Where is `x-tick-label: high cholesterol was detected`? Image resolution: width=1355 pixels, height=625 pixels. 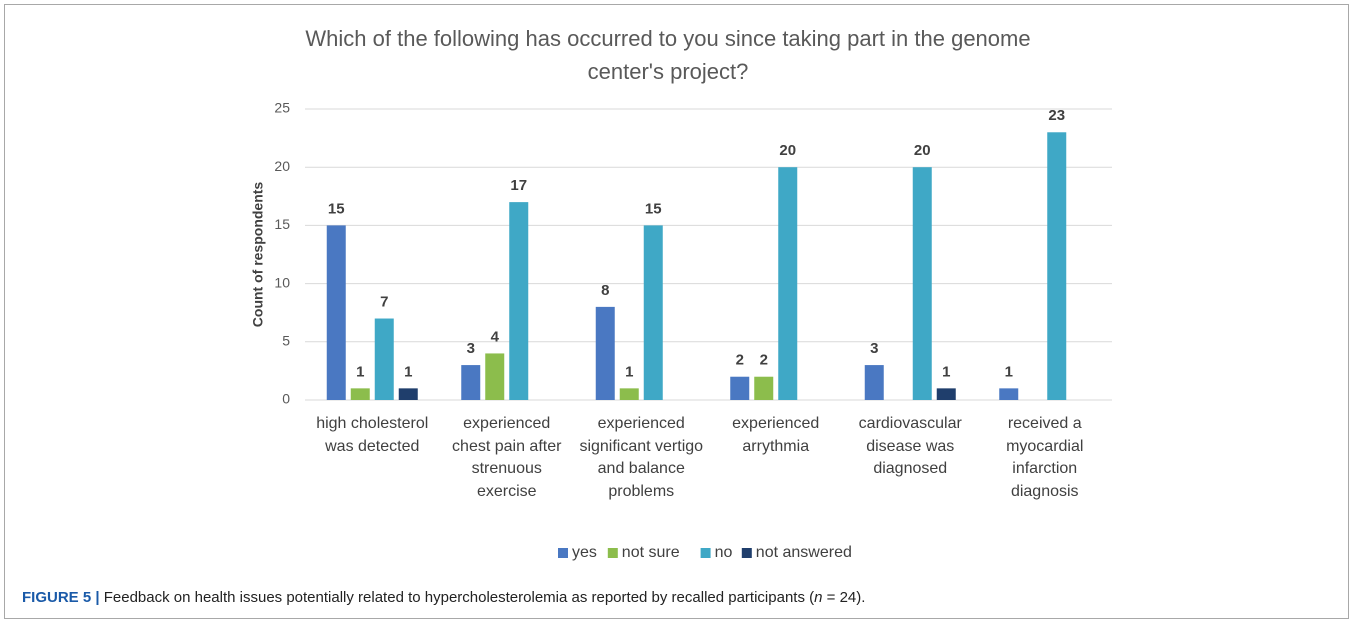 x-tick-label: high cholesterol was detected is located at coordinates (372, 435).